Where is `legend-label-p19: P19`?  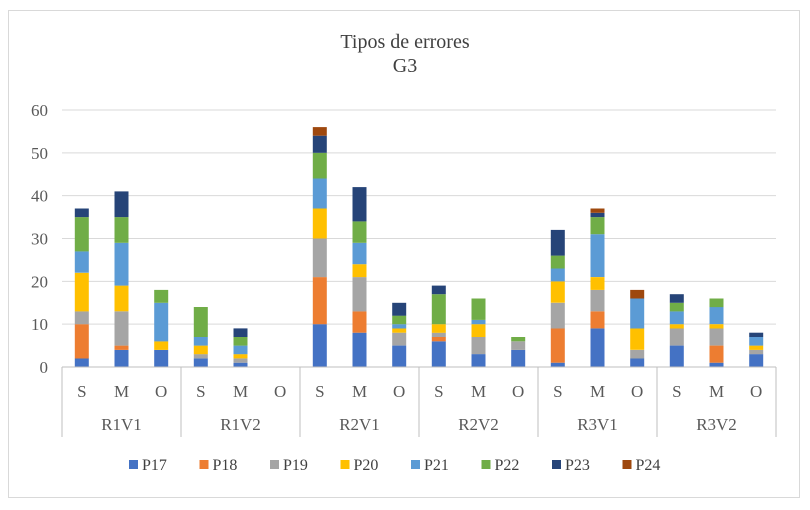 legend-label-p19: P19 is located at coordinates (295, 465).